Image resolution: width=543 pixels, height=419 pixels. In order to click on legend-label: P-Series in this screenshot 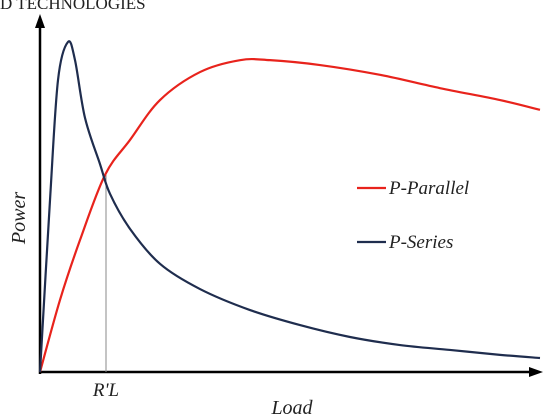, I will do `click(420, 242)`.